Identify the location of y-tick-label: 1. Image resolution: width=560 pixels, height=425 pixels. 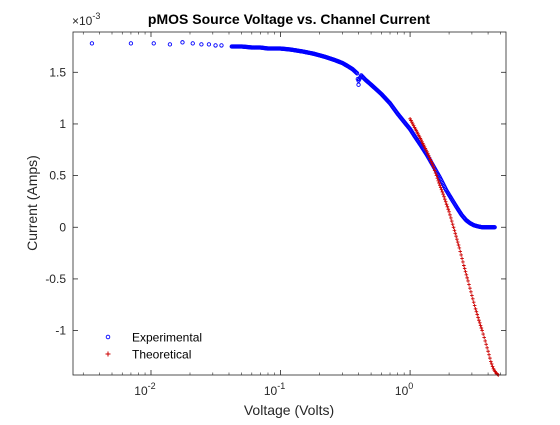
(62, 124).